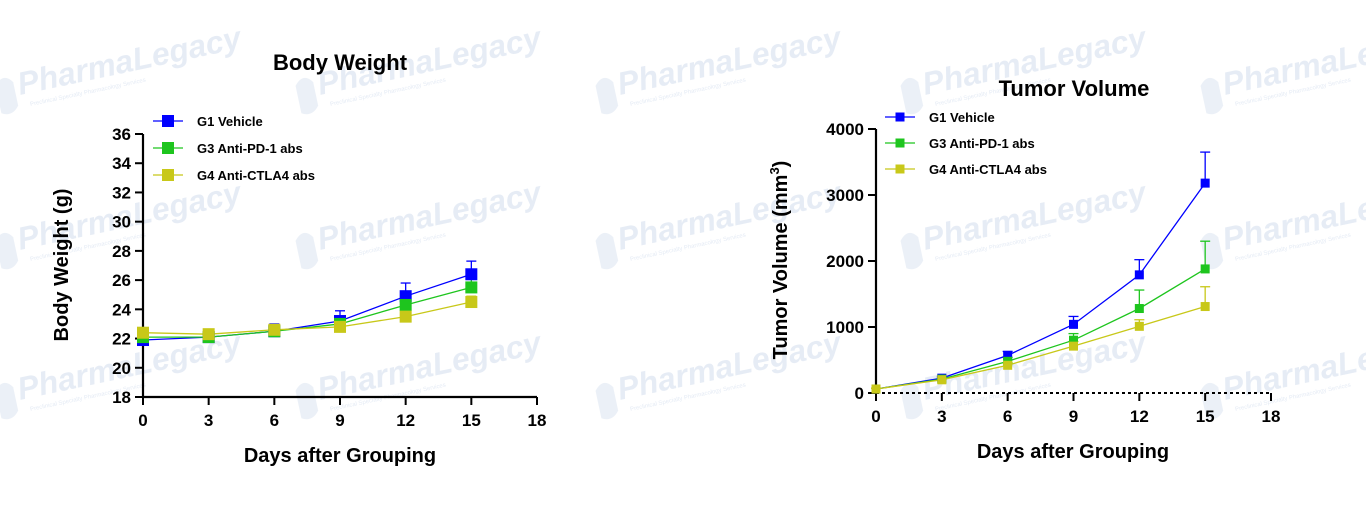 The width and height of the screenshot is (1366, 519). I want to click on y-axis-label: Body Weight (g), so click(62, 265).